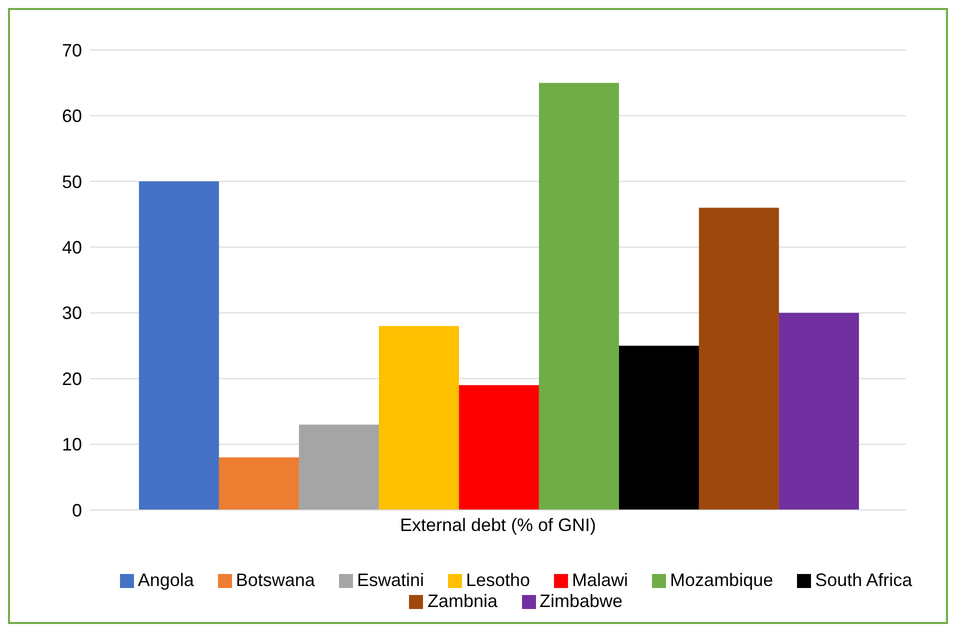 The height and width of the screenshot is (632, 956). What do you see at coordinates (72, 378) in the screenshot?
I see `y-tick-label: 20` at bounding box center [72, 378].